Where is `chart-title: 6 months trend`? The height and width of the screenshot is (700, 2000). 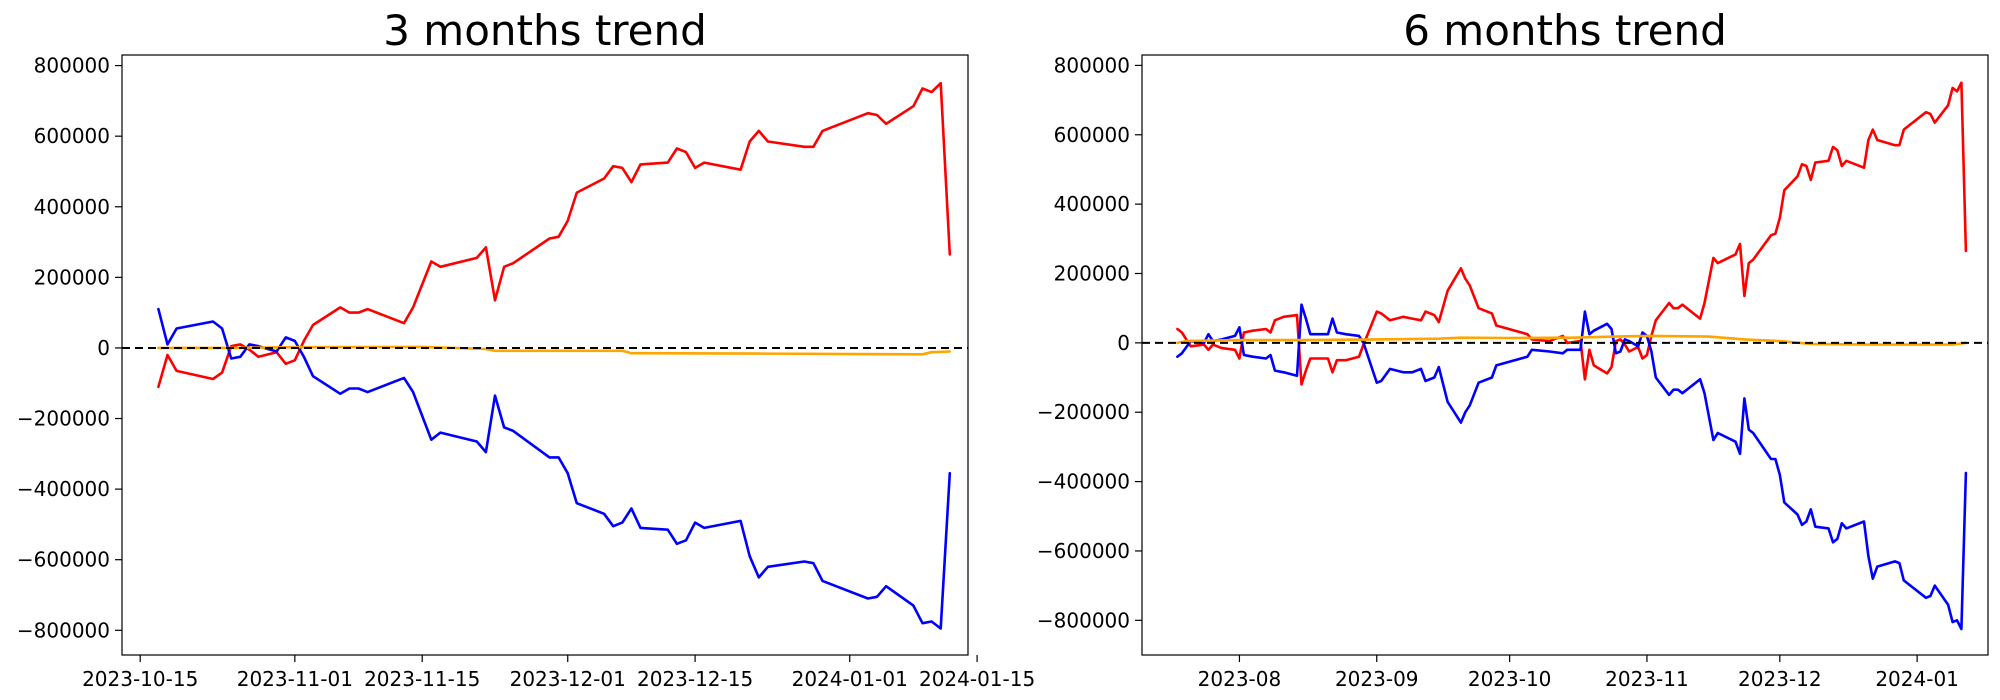
chart-title: 6 months trend is located at coordinates (1565, 30).